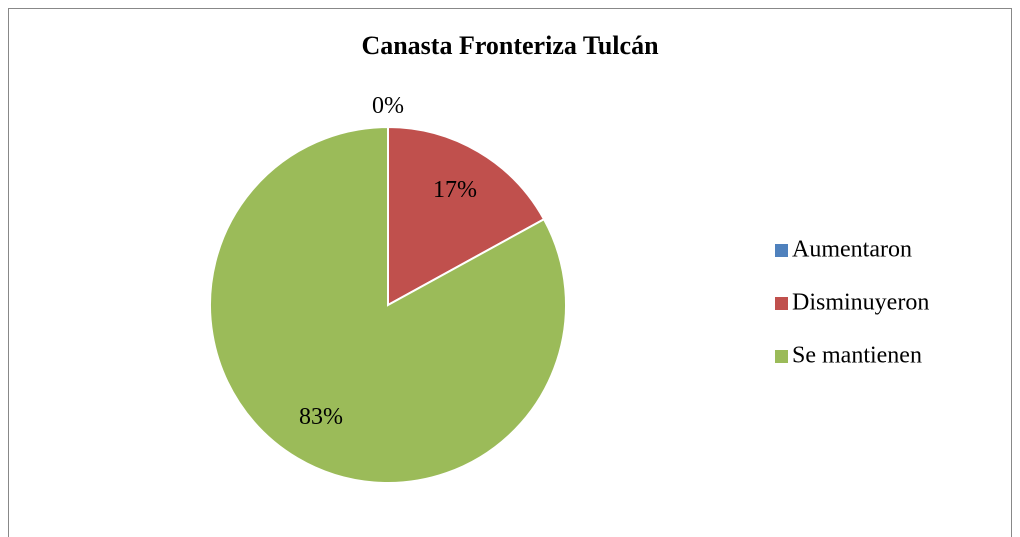 The height and width of the screenshot is (537, 1020). What do you see at coordinates (321, 417) in the screenshot?
I see `data-label: 83%` at bounding box center [321, 417].